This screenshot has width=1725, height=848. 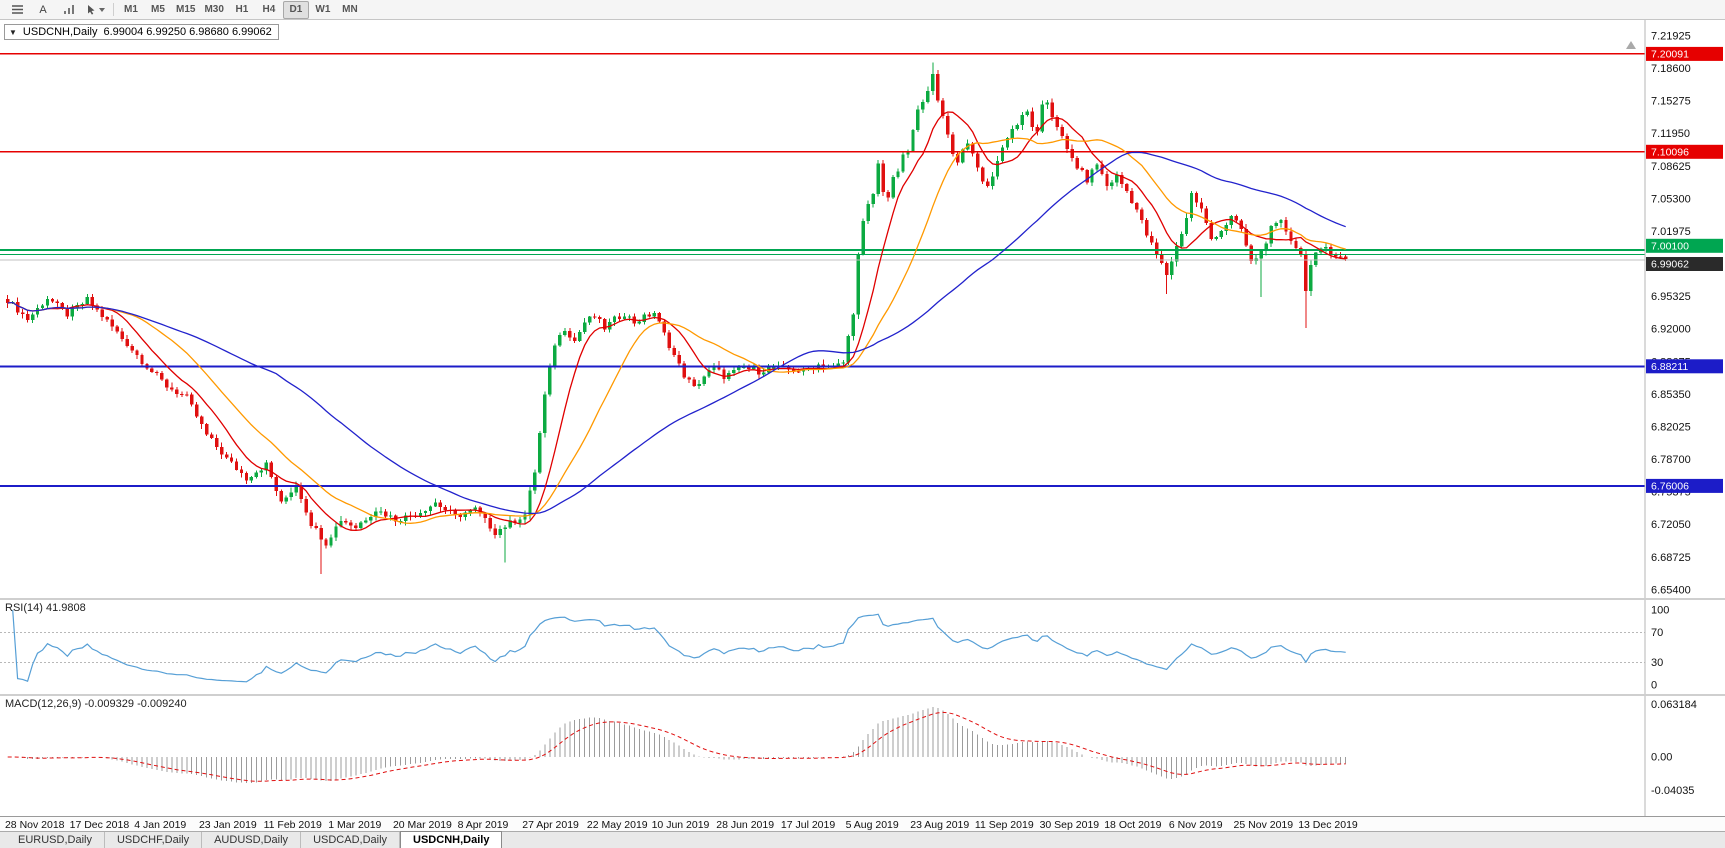 What do you see at coordinates (1657, 633) in the screenshot?
I see `rsi-axis-label: 70` at bounding box center [1657, 633].